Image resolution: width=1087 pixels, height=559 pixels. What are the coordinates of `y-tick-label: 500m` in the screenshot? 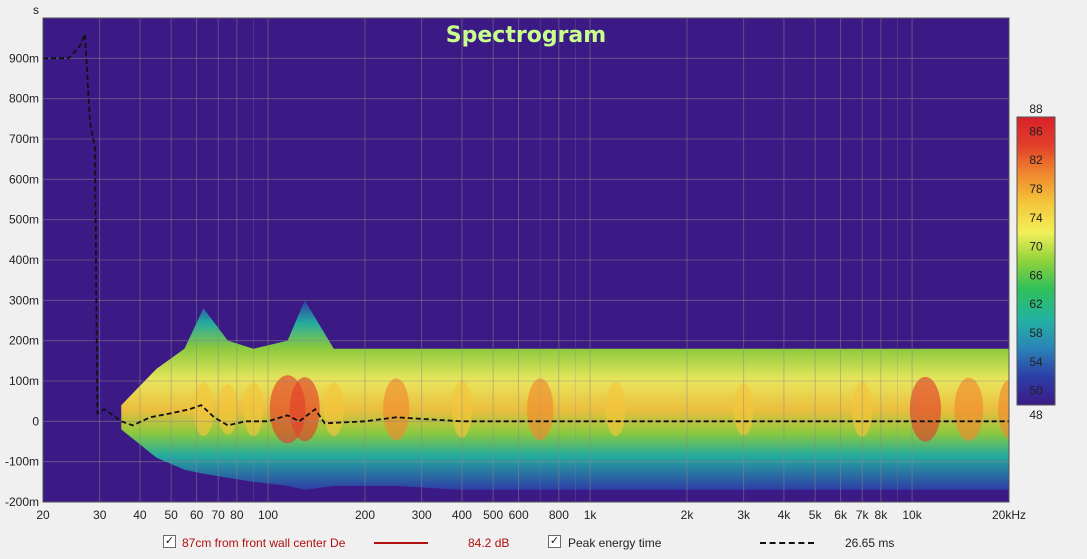 It's located at (24, 220).